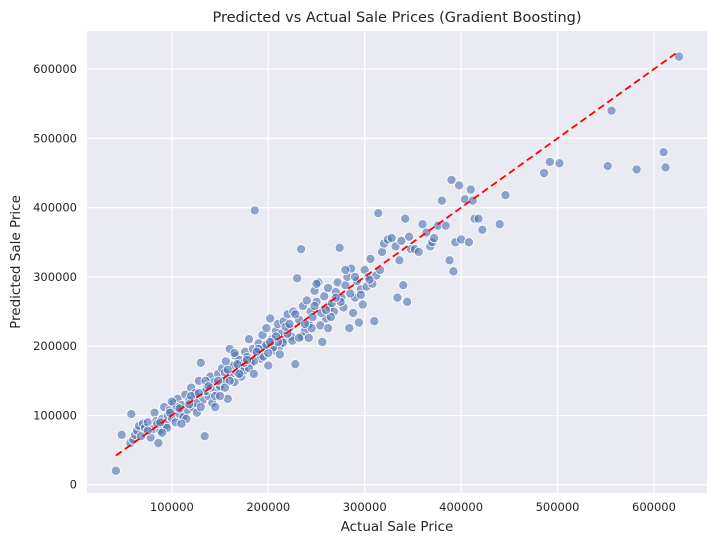 This screenshot has width=715, height=543. I want to click on x-tick-label: 200000, so click(268, 507).